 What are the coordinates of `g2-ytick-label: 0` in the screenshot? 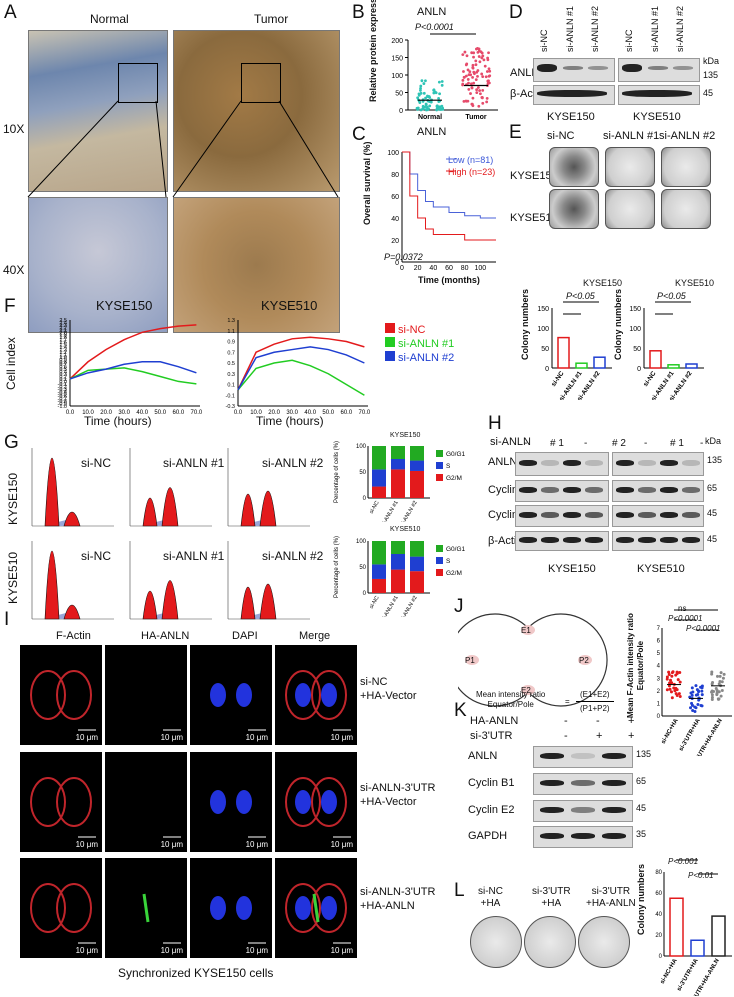 It's located at (365, 594).